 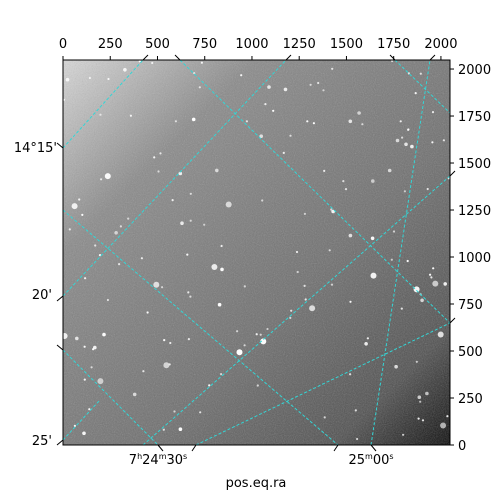 What do you see at coordinates (474, 117) in the screenshot?
I see `y-tick-label: 1750` at bounding box center [474, 117].